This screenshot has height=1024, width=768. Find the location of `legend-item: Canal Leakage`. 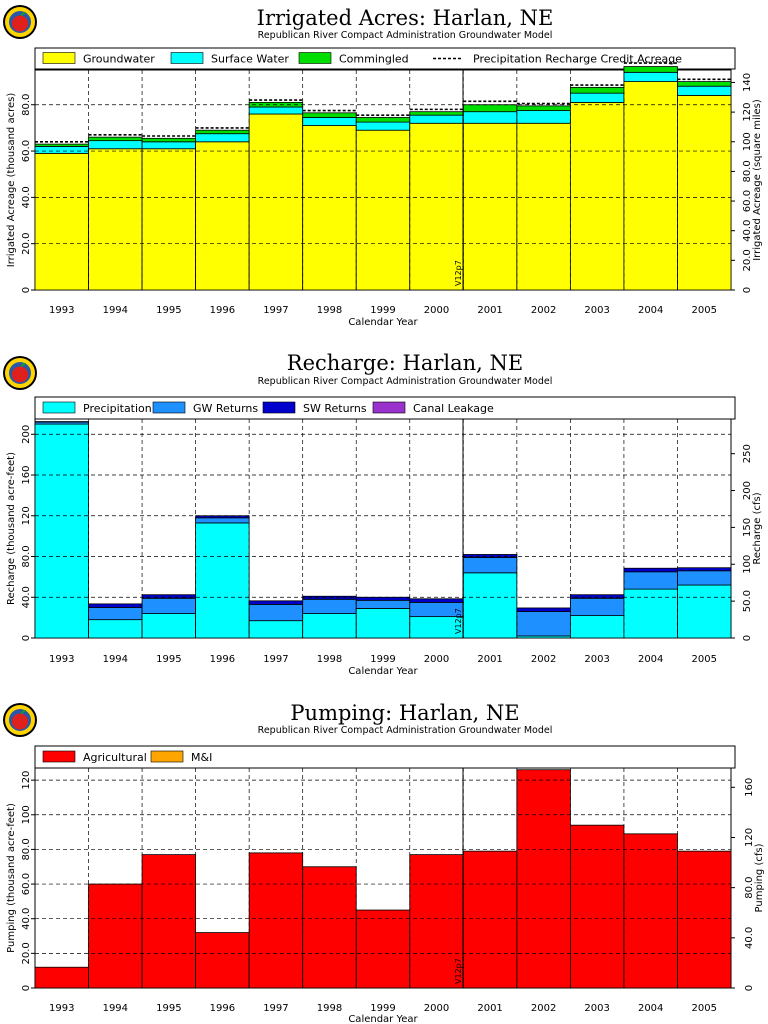

legend-item: Canal Leakage is located at coordinates (433, 408).